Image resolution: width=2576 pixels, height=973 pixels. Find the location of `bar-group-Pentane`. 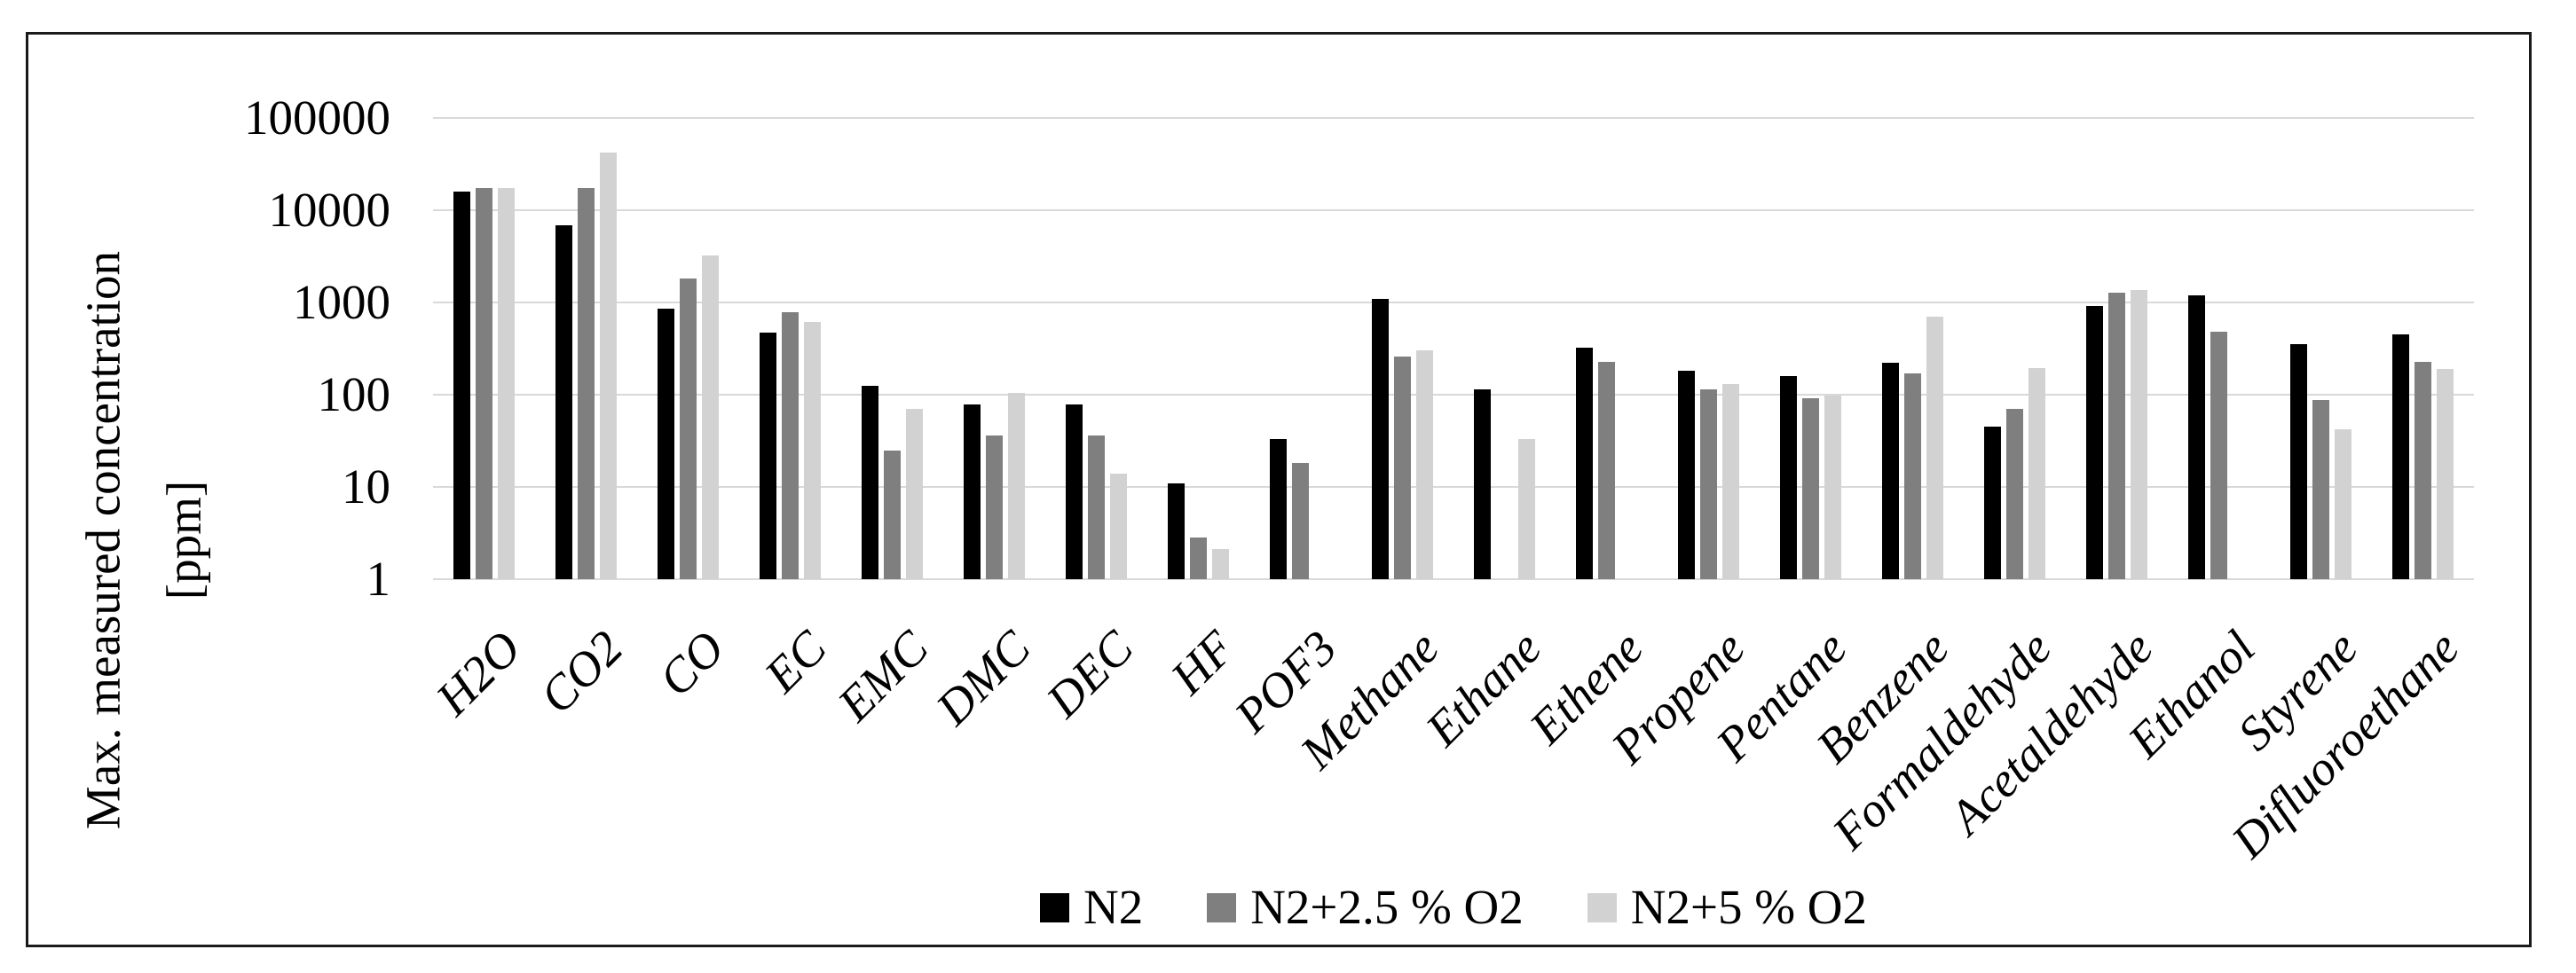

bar-group-Pentane is located at coordinates (1811, 348).